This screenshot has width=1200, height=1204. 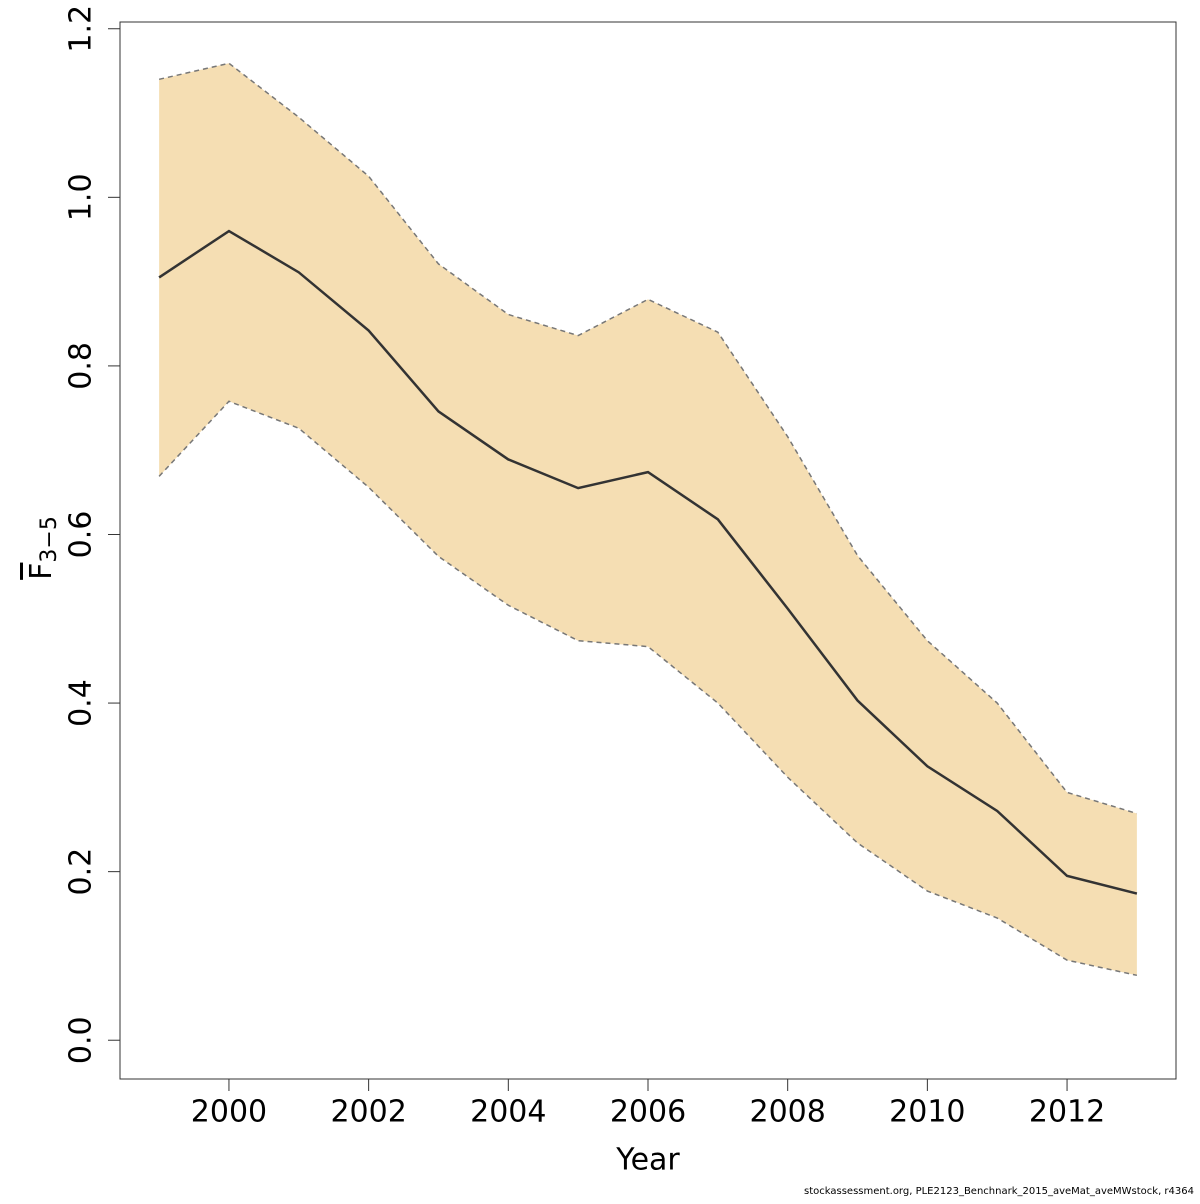 I want to click on y-tick-label: 0.2, so click(x=81, y=872).